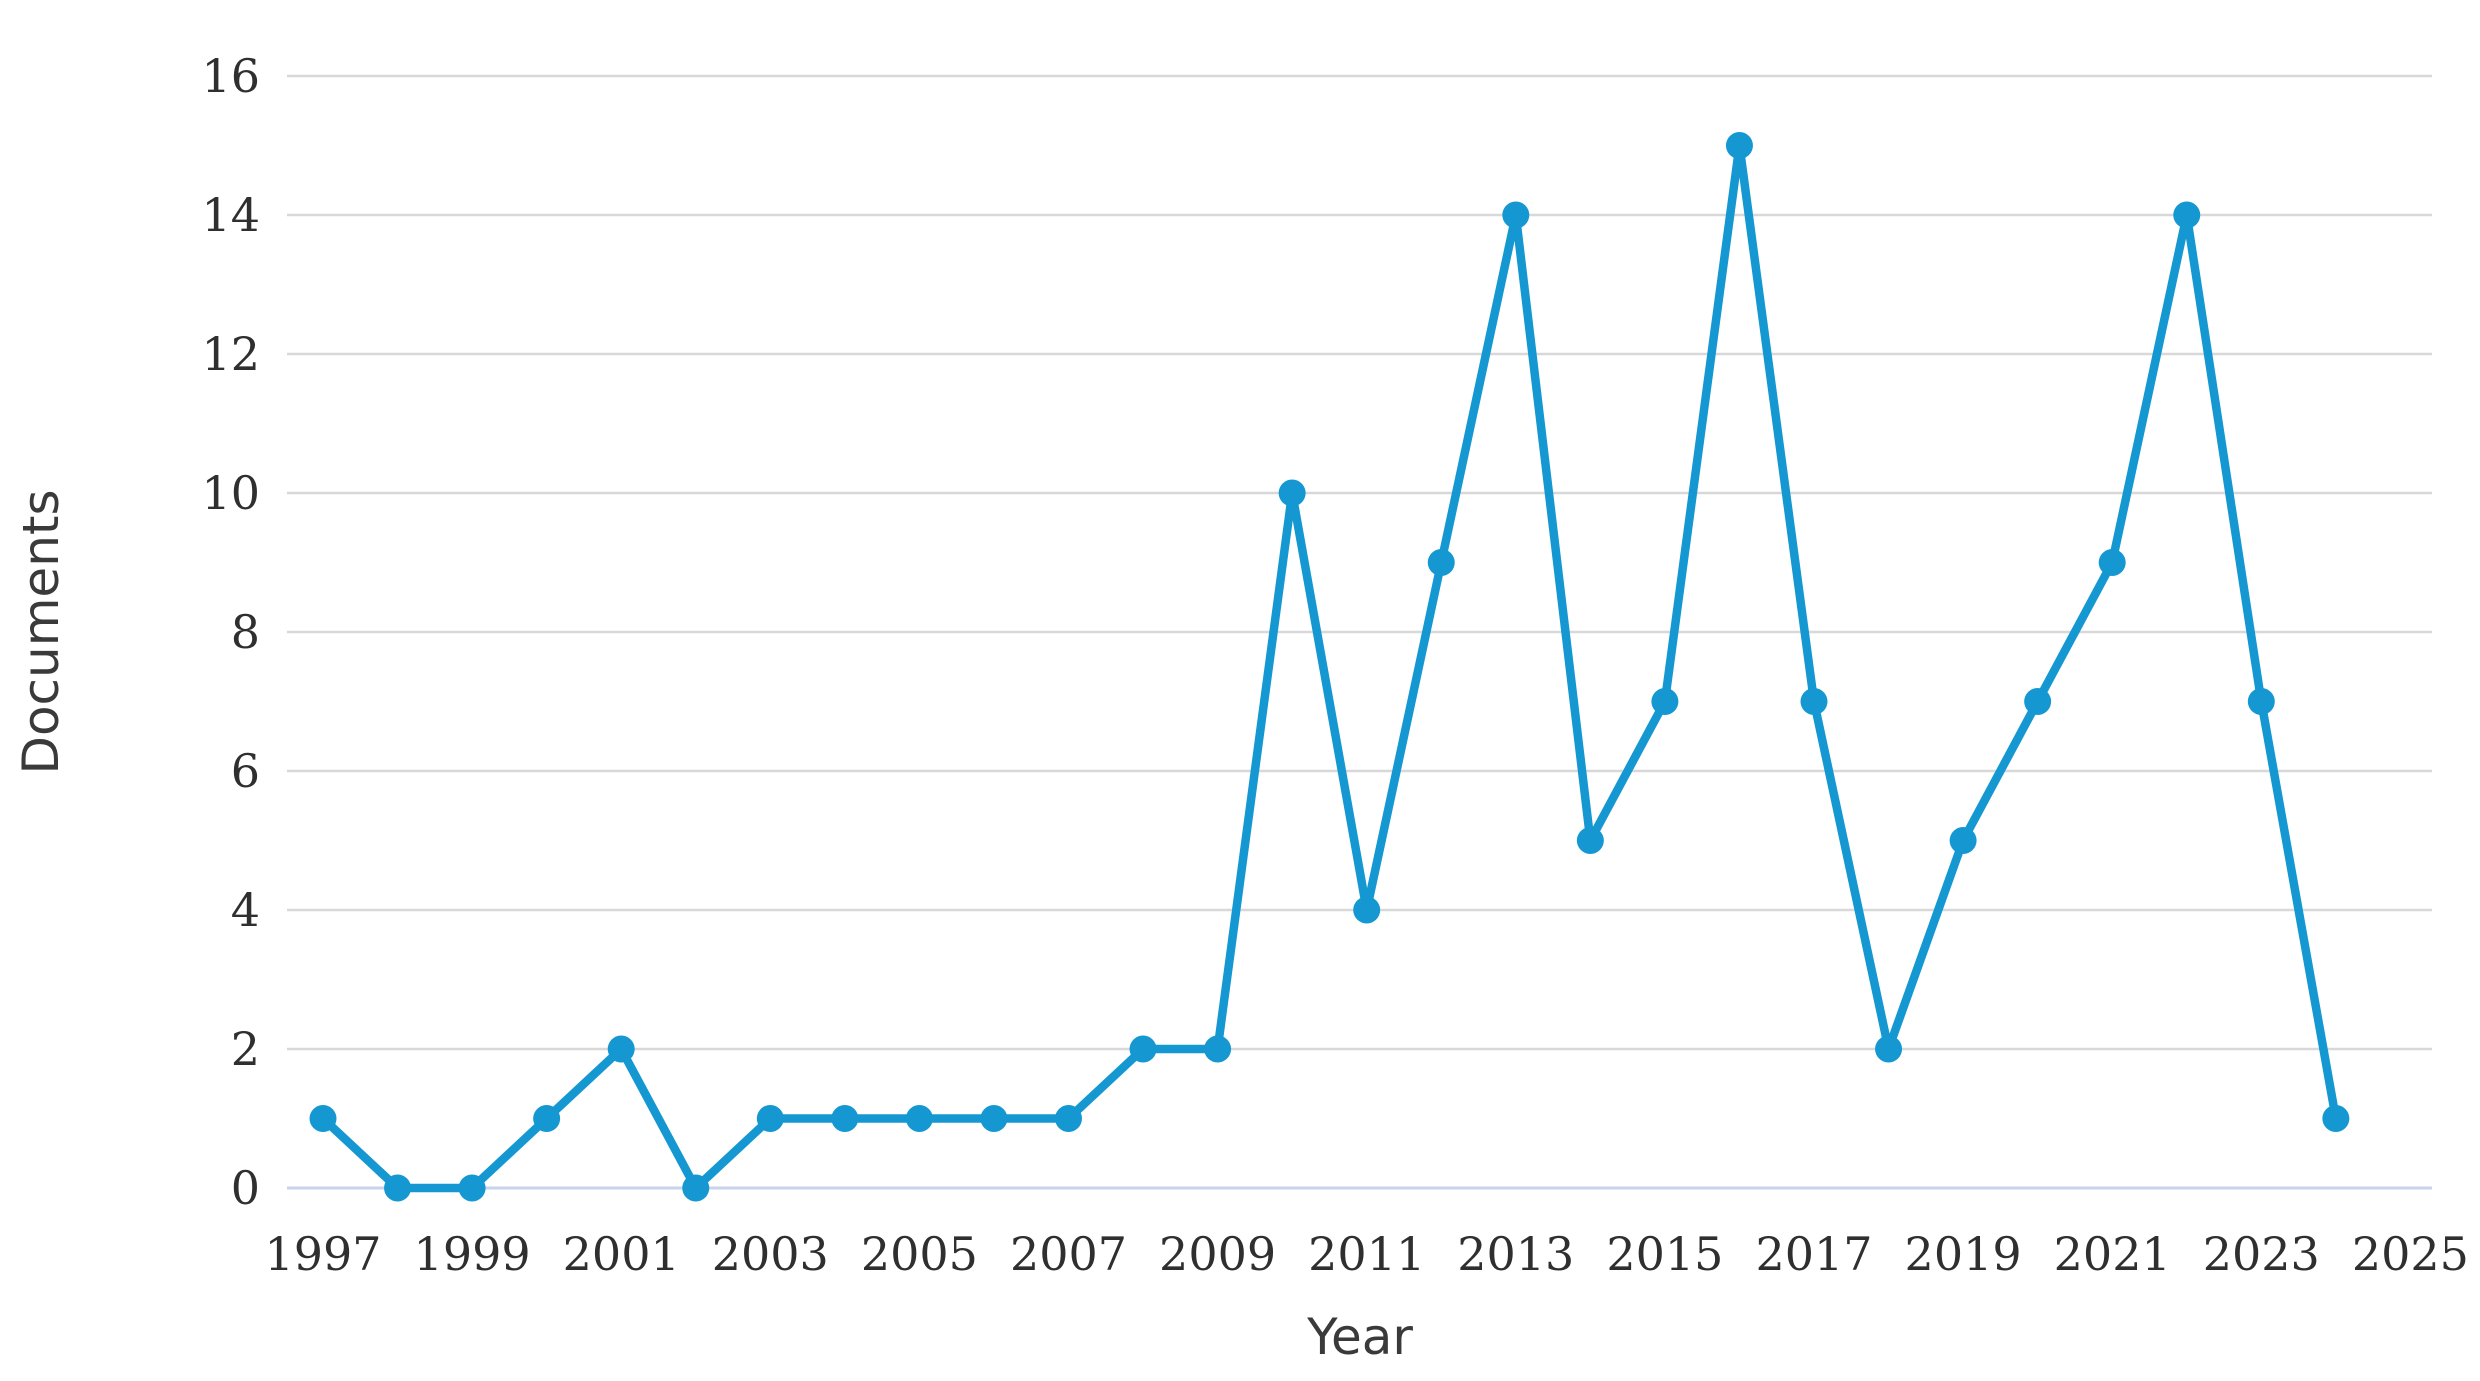 The width and height of the screenshot is (2480, 1381). What do you see at coordinates (1516, 215) in the screenshot?
I see `data-point-2013` at bounding box center [1516, 215].